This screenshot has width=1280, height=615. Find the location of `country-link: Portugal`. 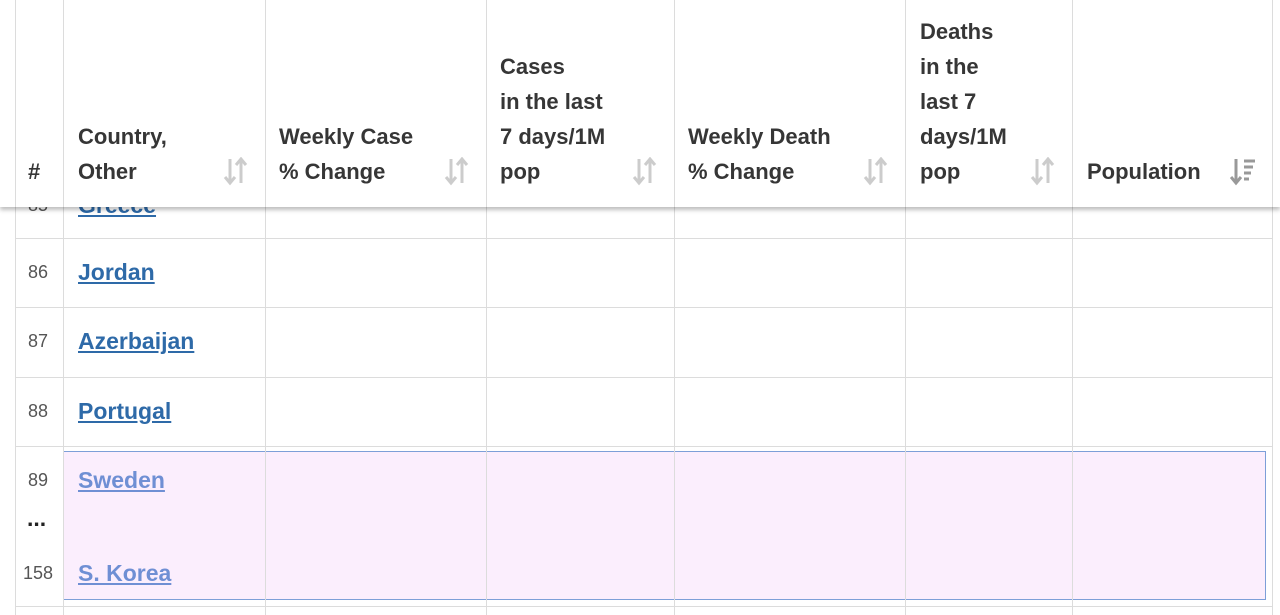

country-link: Portugal is located at coordinates (125, 411).